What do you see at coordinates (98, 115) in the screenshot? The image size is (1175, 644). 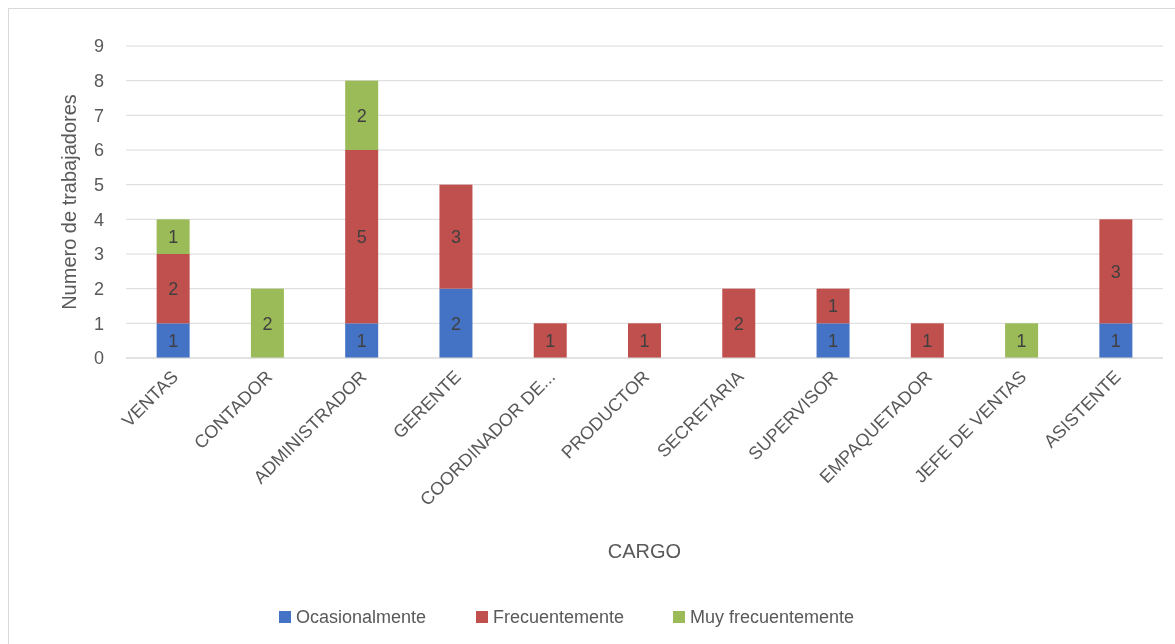 I see `y-tick-label: 7` at bounding box center [98, 115].